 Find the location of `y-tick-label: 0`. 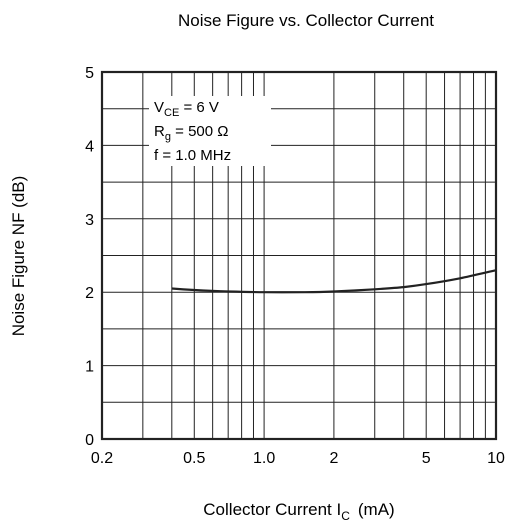

y-tick-label: 0 is located at coordinates (89, 440).